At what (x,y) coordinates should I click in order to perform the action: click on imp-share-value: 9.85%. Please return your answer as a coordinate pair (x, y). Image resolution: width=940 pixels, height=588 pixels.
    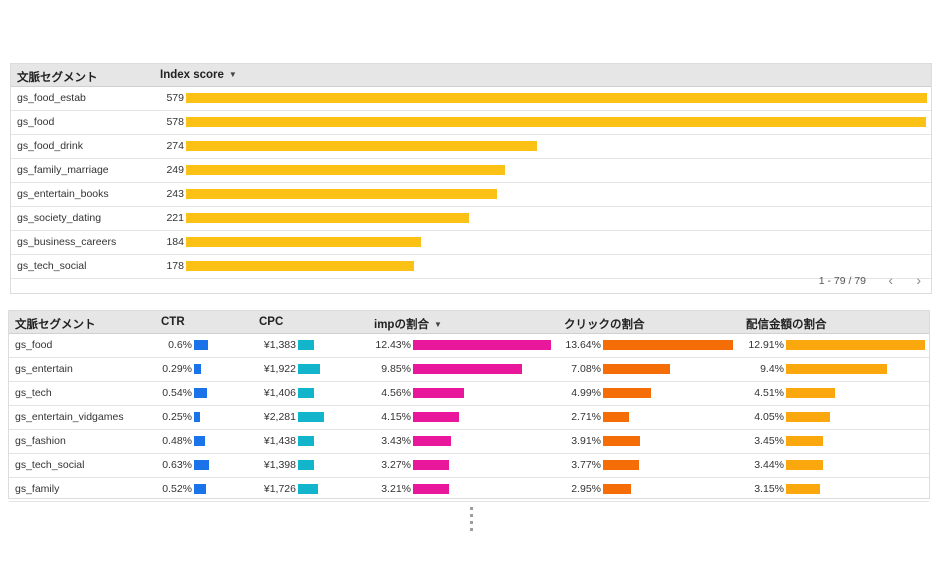
    Looking at the image, I should click on (396, 369).